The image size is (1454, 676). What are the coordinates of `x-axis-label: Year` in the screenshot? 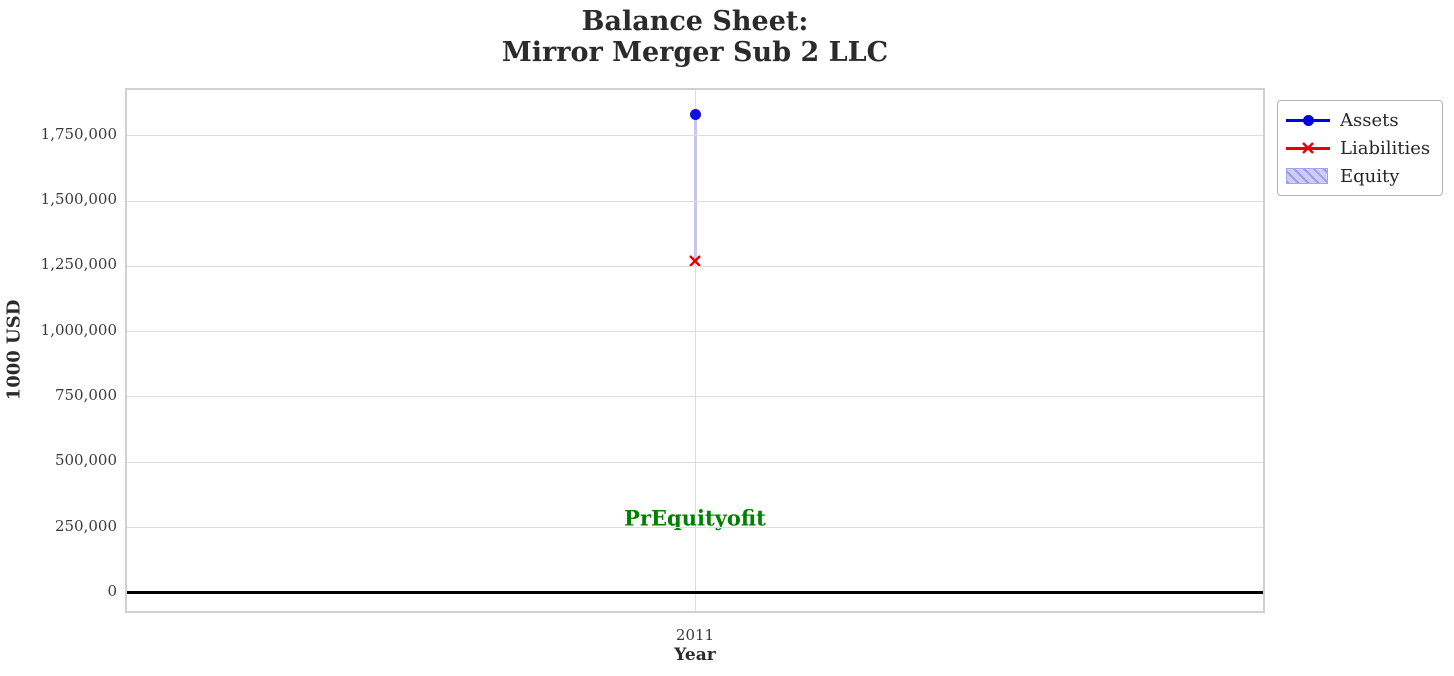 It's located at (695, 655).